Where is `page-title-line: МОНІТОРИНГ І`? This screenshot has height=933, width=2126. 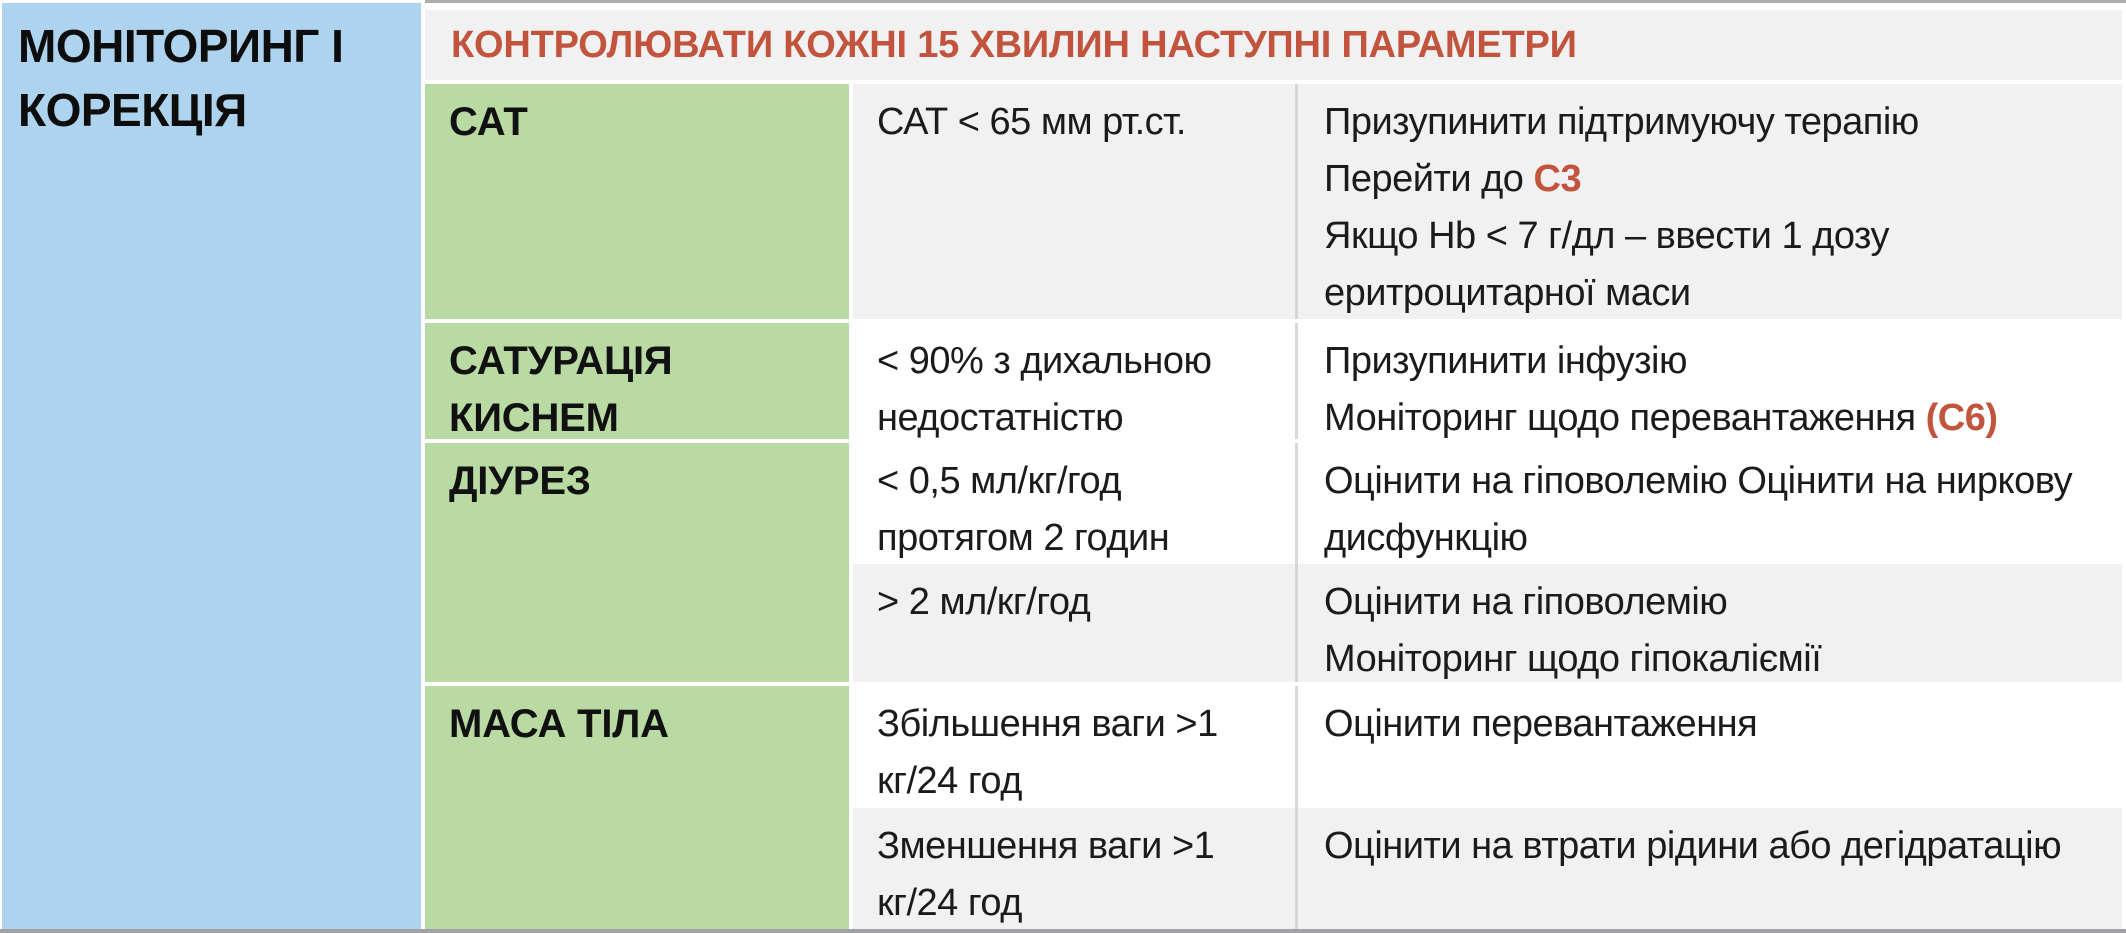 page-title-line: МОНІТОРИНГ І is located at coordinates (181, 46).